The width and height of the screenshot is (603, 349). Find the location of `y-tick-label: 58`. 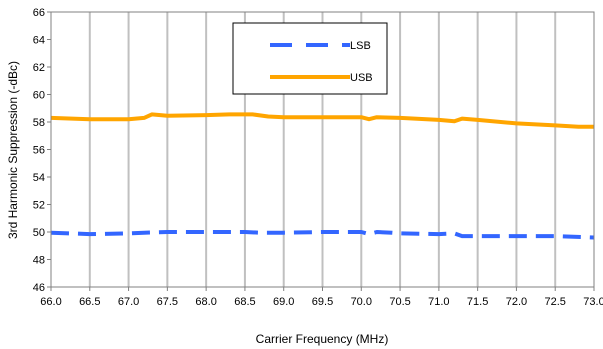

y-tick-label: 58 is located at coordinates (39, 123).